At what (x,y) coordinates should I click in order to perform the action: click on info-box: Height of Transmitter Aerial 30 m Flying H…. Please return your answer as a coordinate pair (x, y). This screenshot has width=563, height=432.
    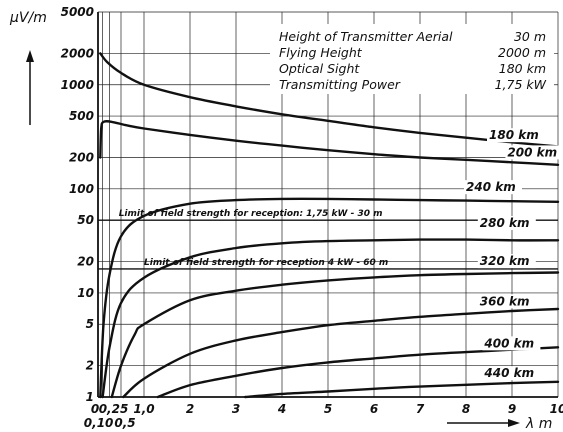
    Looking at the image, I should click on (412, 59).